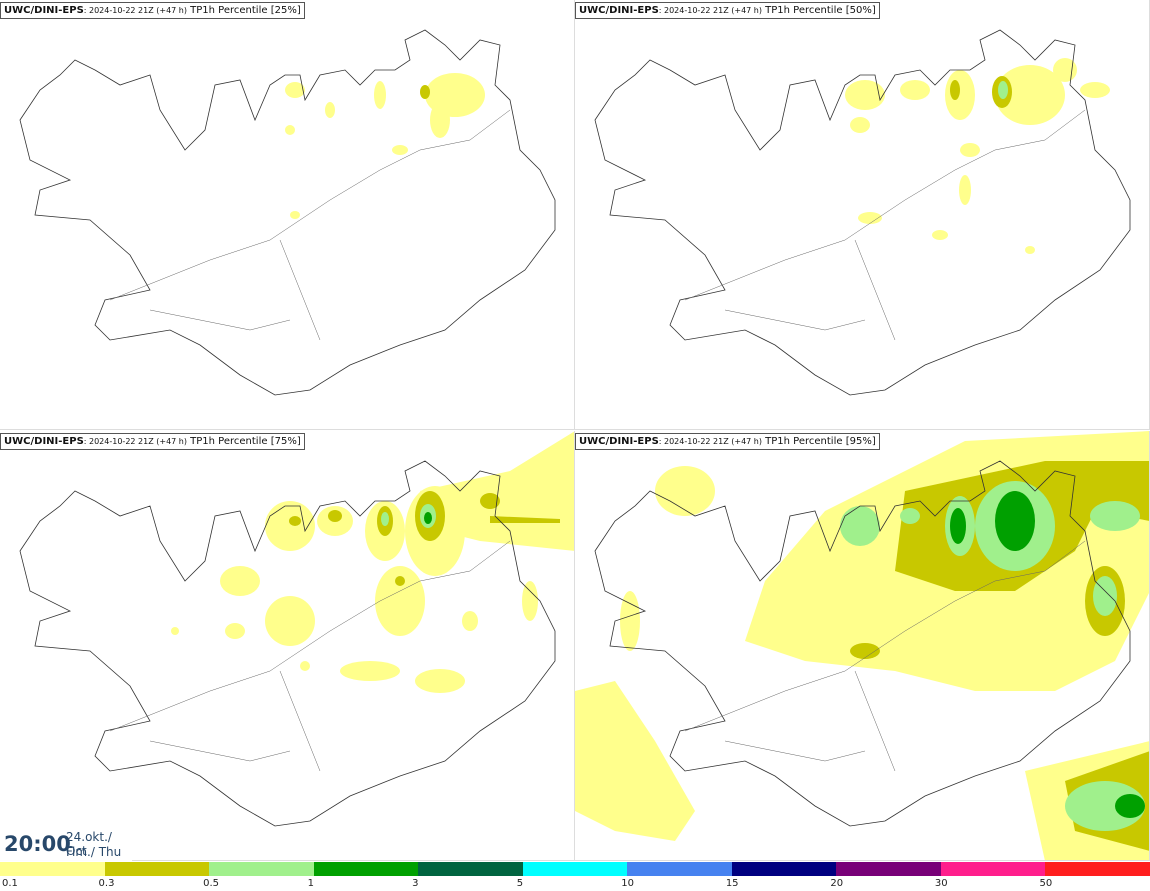 The image size is (1150, 891). What do you see at coordinates (837, 883) in the screenshot?
I see `legend-label: 20` at bounding box center [837, 883].